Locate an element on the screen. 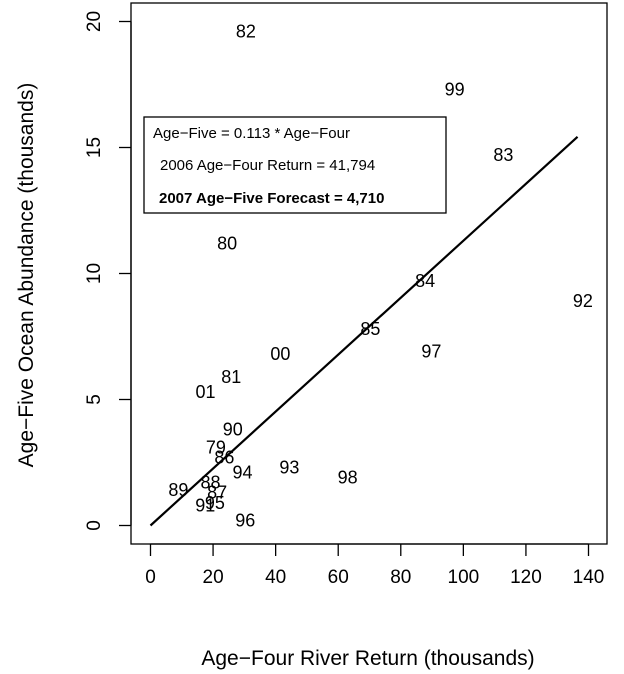 The width and height of the screenshot is (624, 674). data-point-96: 96 is located at coordinates (245, 520).